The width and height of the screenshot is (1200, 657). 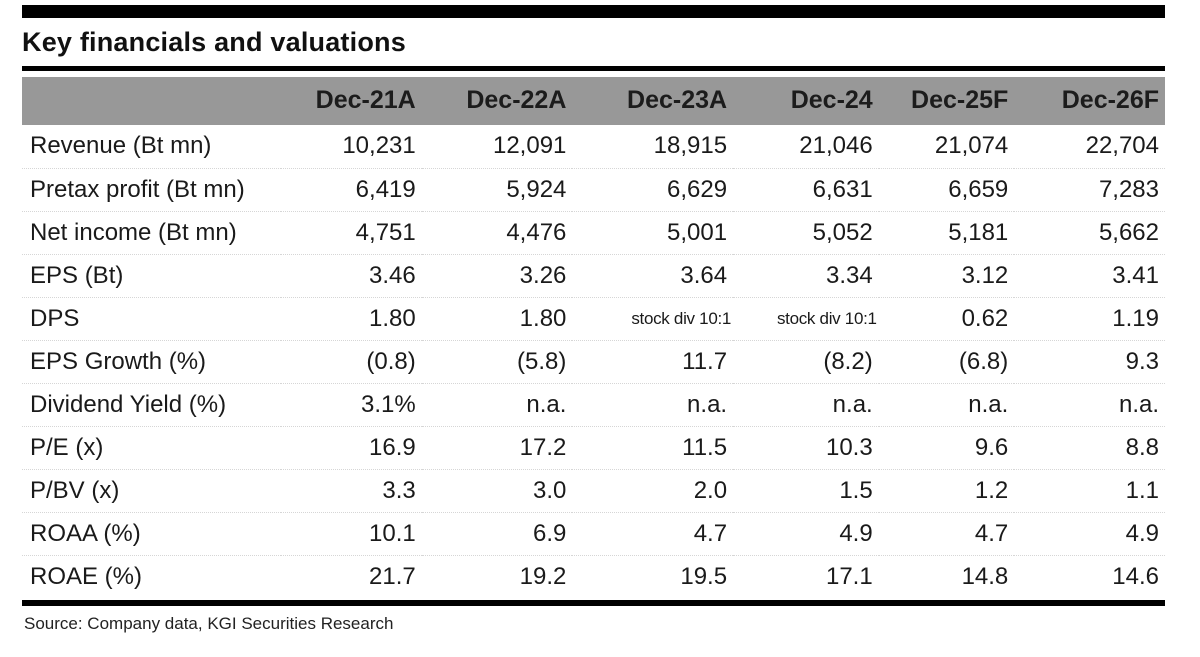 I want to click on cell-value: 9.6, so click(x=946, y=447).